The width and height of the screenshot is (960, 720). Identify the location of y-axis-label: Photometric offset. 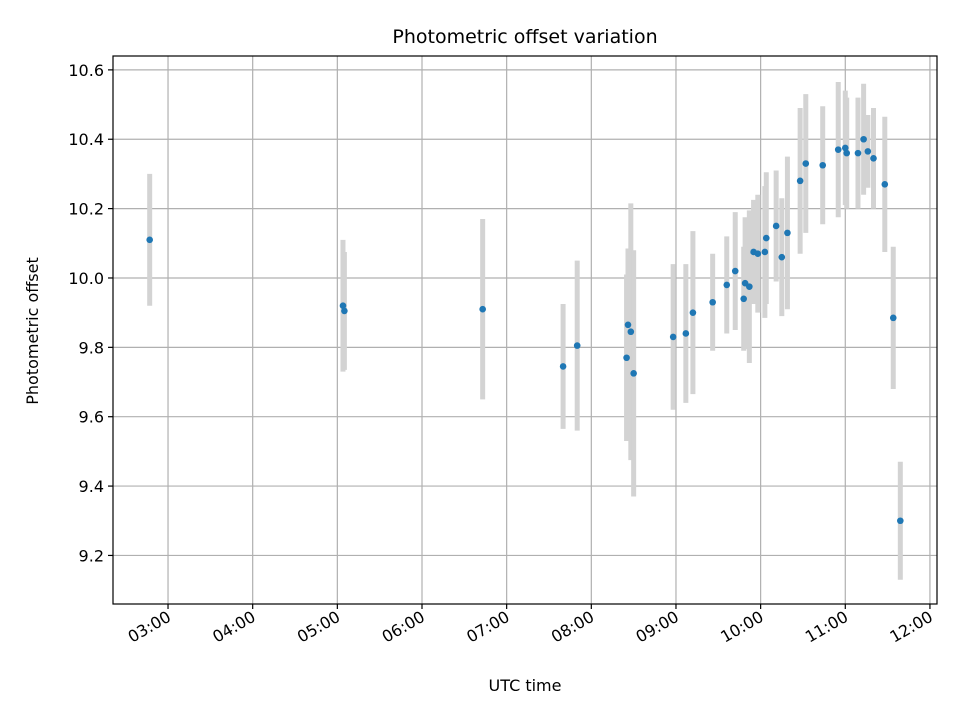
(32, 331).